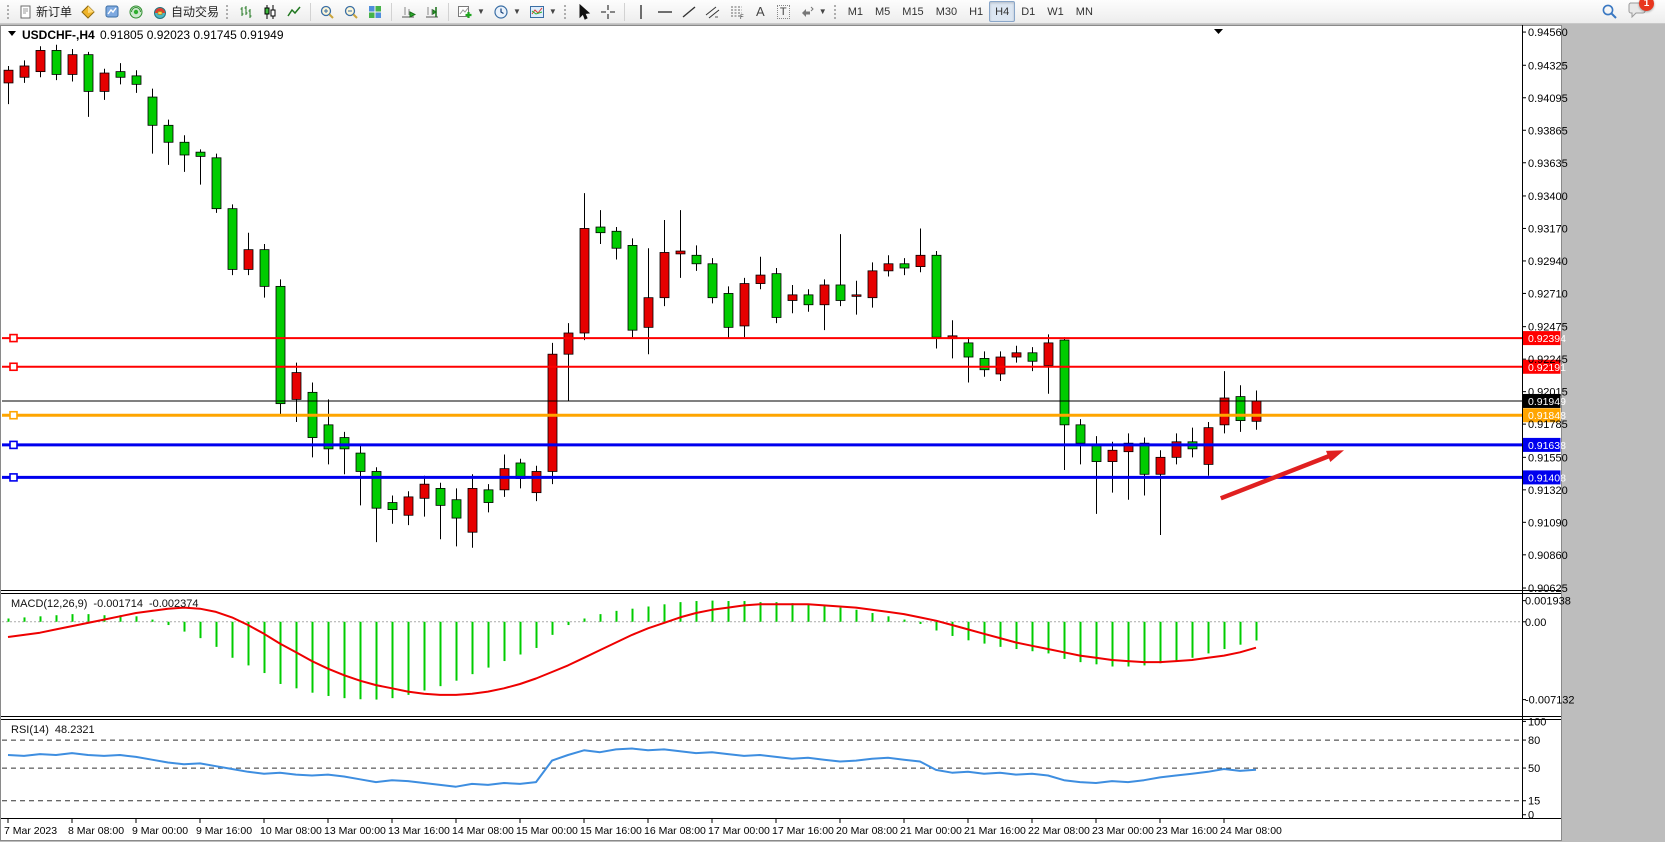 This screenshot has width=1665, height=842. Describe the element at coordinates (12, 33) in the screenshot. I see `chart-menu-triangle-icon` at that location.